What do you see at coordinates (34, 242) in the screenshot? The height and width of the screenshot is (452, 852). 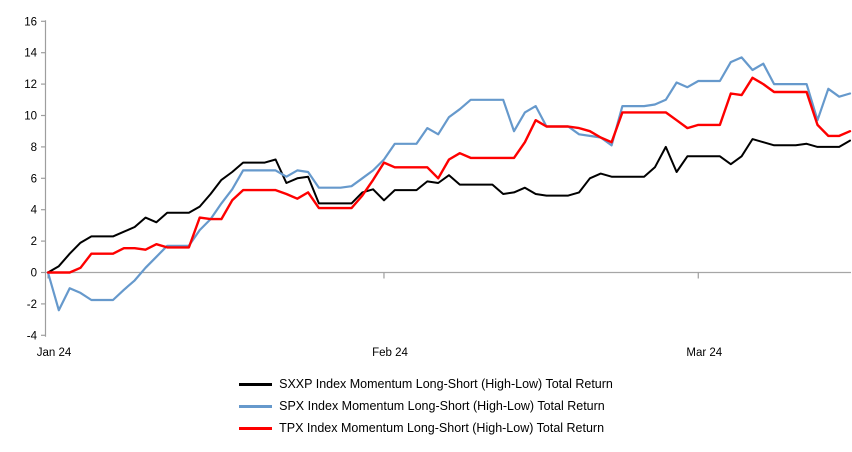 I see `y-tick-label: 2` at bounding box center [34, 242].